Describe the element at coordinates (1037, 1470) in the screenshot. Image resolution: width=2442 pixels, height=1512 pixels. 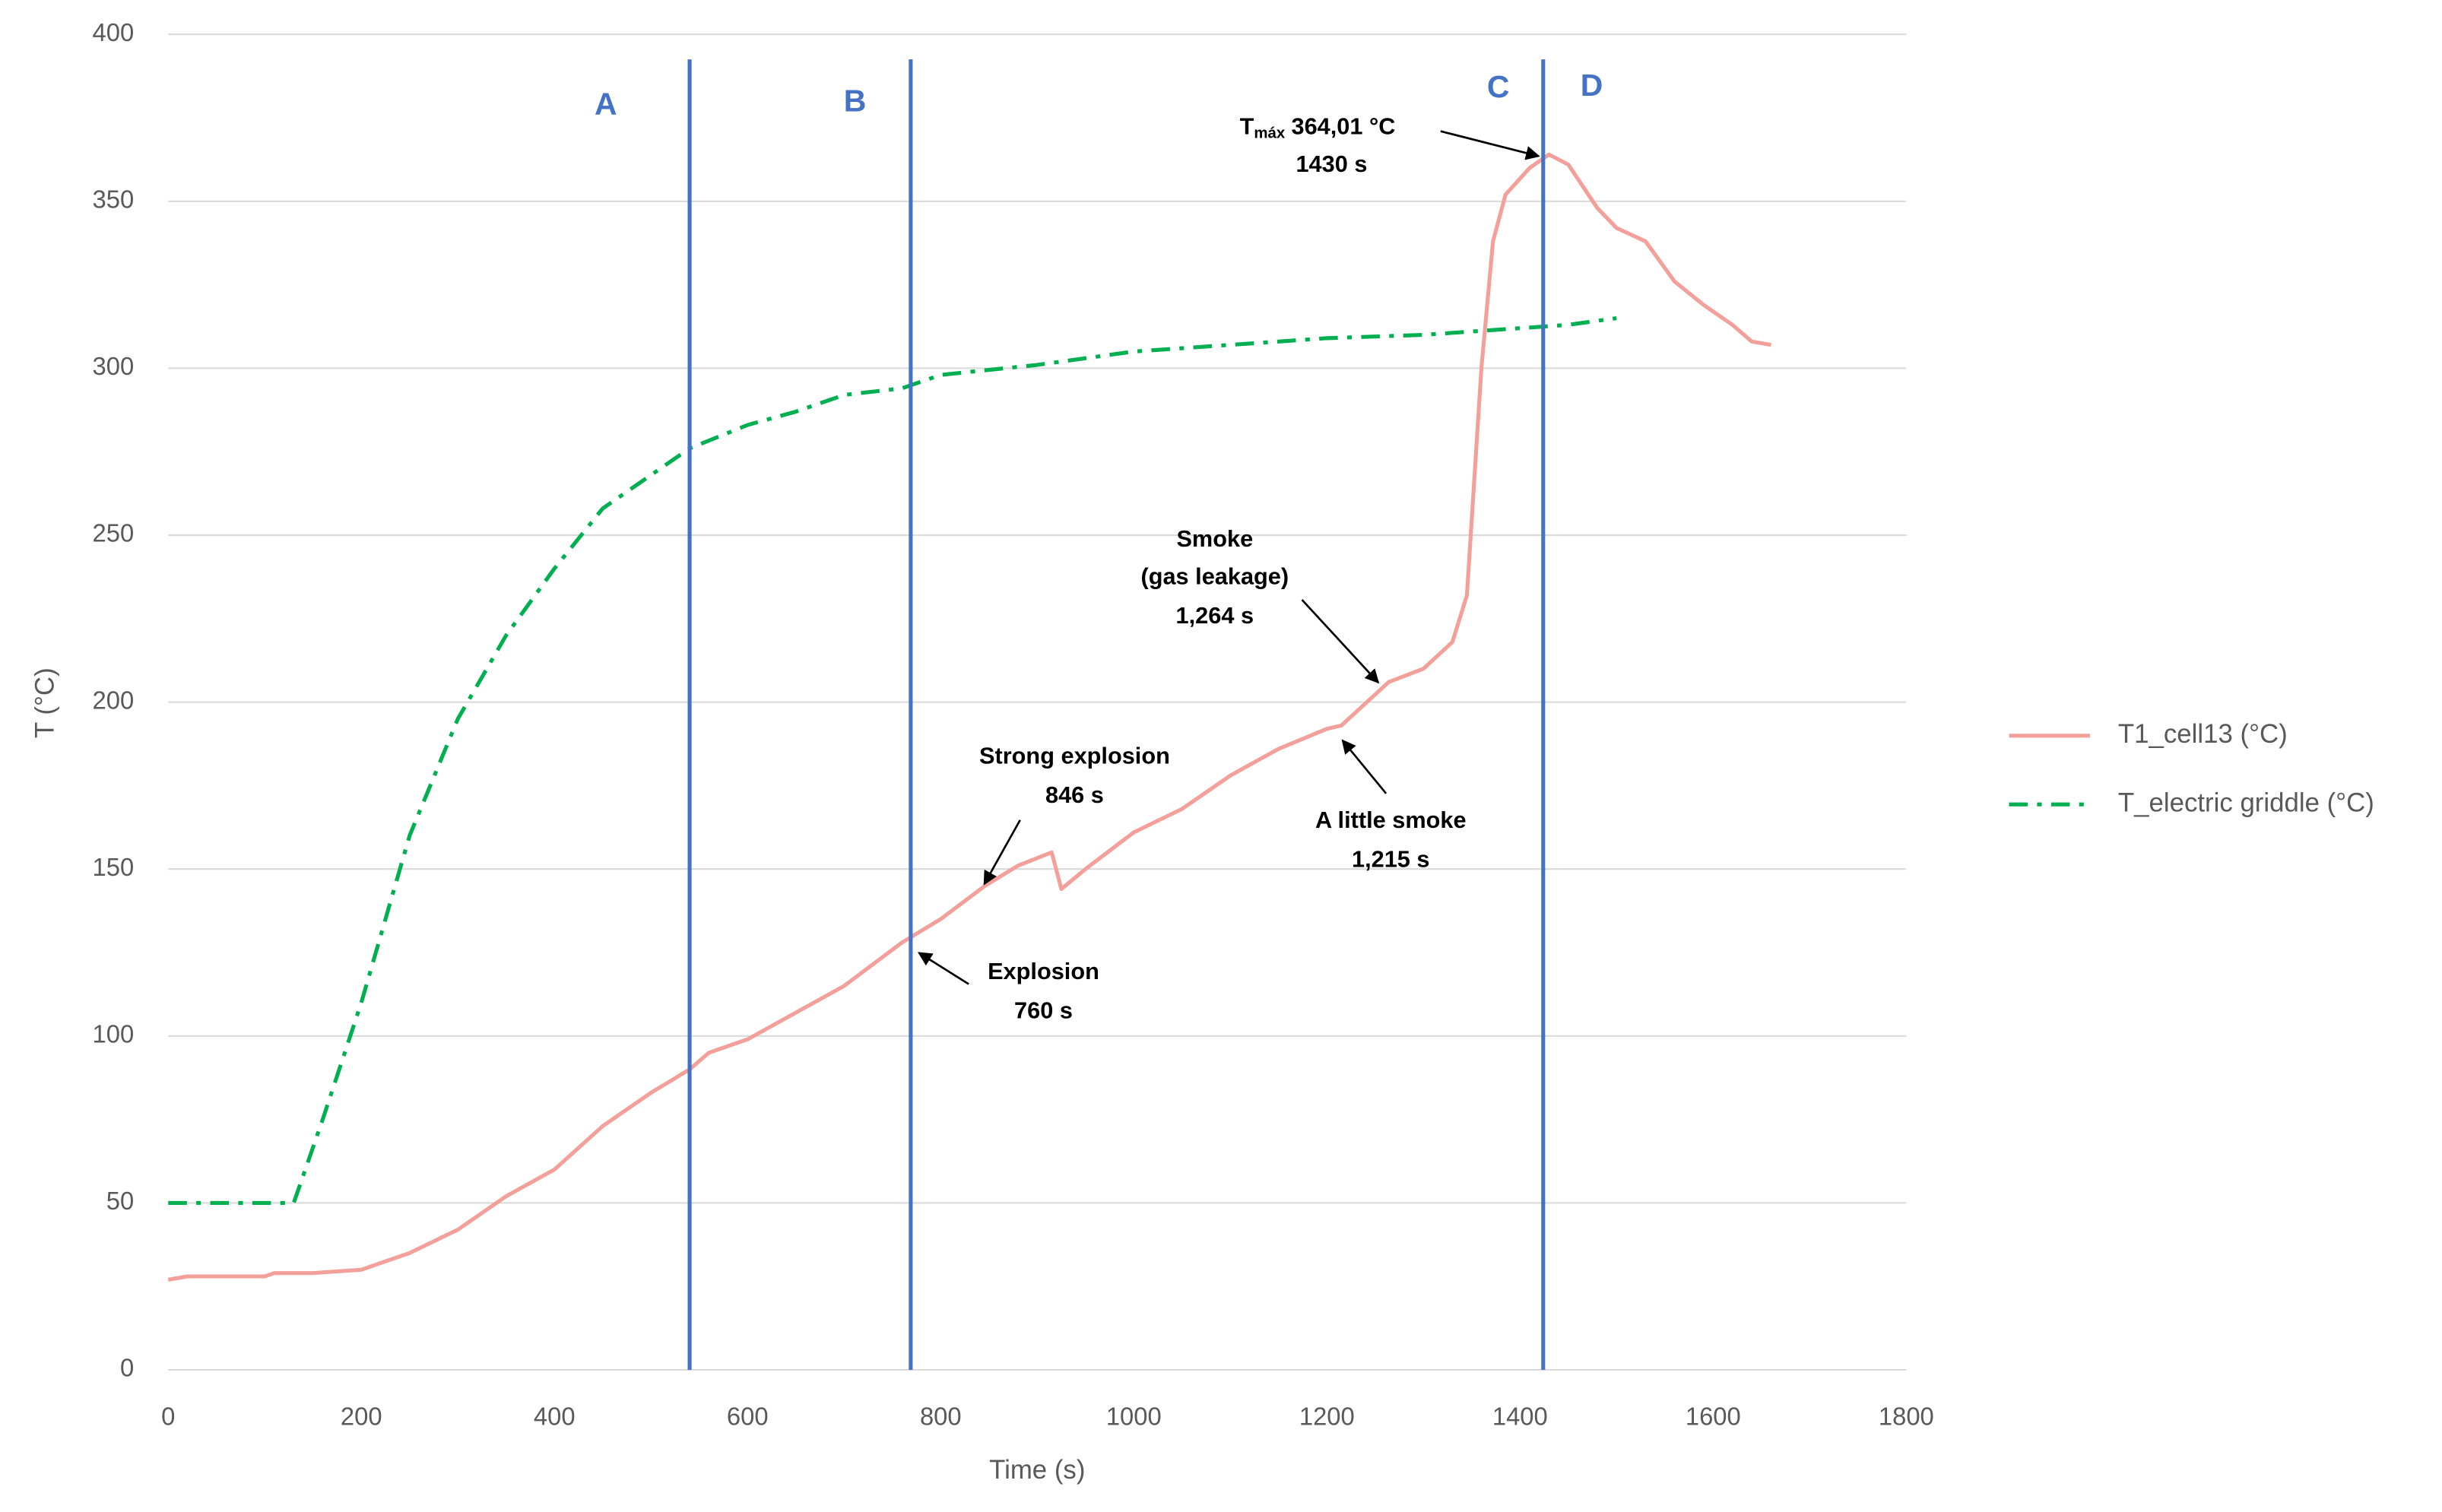
I see `x-axis-label: Time (s)` at that location.